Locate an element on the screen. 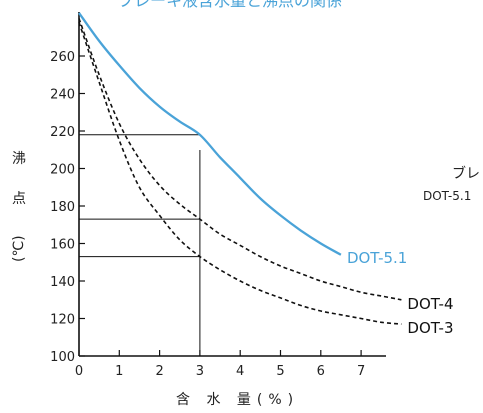 Image resolution: width=483 pixels, height=413 pixels. x-tick-label-7: 7 is located at coordinates (361, 371).